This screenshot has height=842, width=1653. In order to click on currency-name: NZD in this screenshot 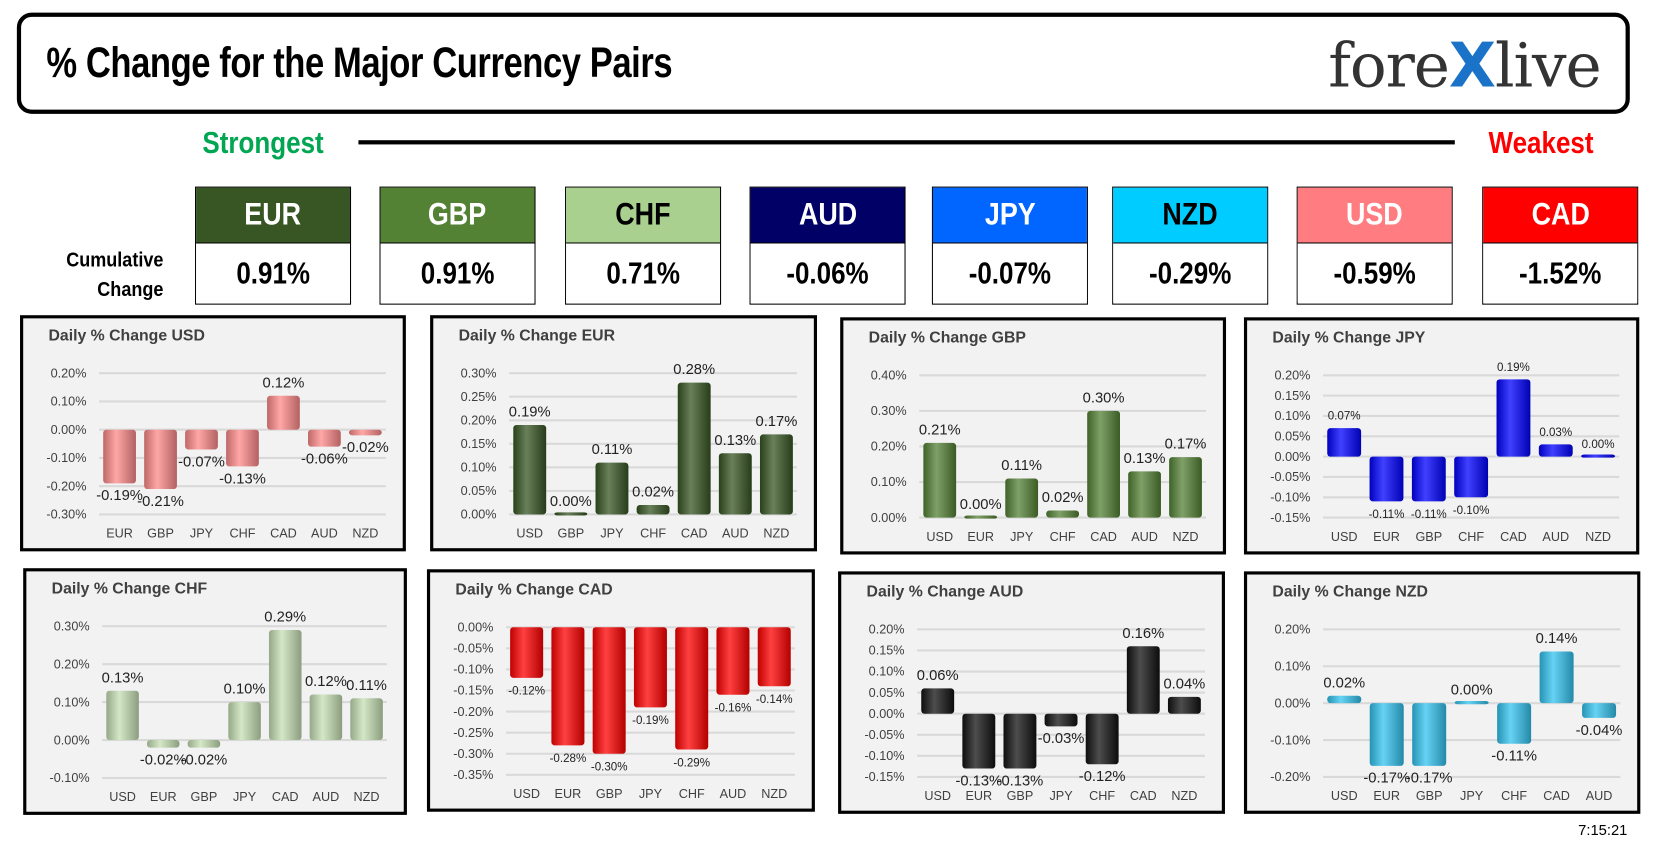, I will do `click(1190, 215)`.